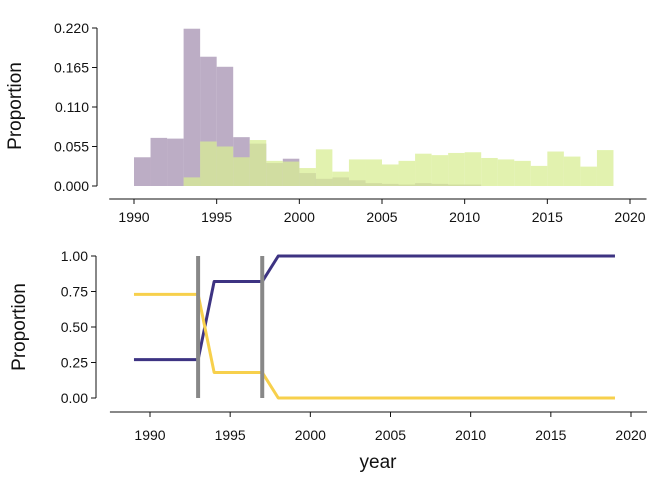 The height and width of the screenshot is (480, 672). Describe the element at coordinates (299, 217) in the screenshot. I see `top-x-tick-label: 2000` at that location.